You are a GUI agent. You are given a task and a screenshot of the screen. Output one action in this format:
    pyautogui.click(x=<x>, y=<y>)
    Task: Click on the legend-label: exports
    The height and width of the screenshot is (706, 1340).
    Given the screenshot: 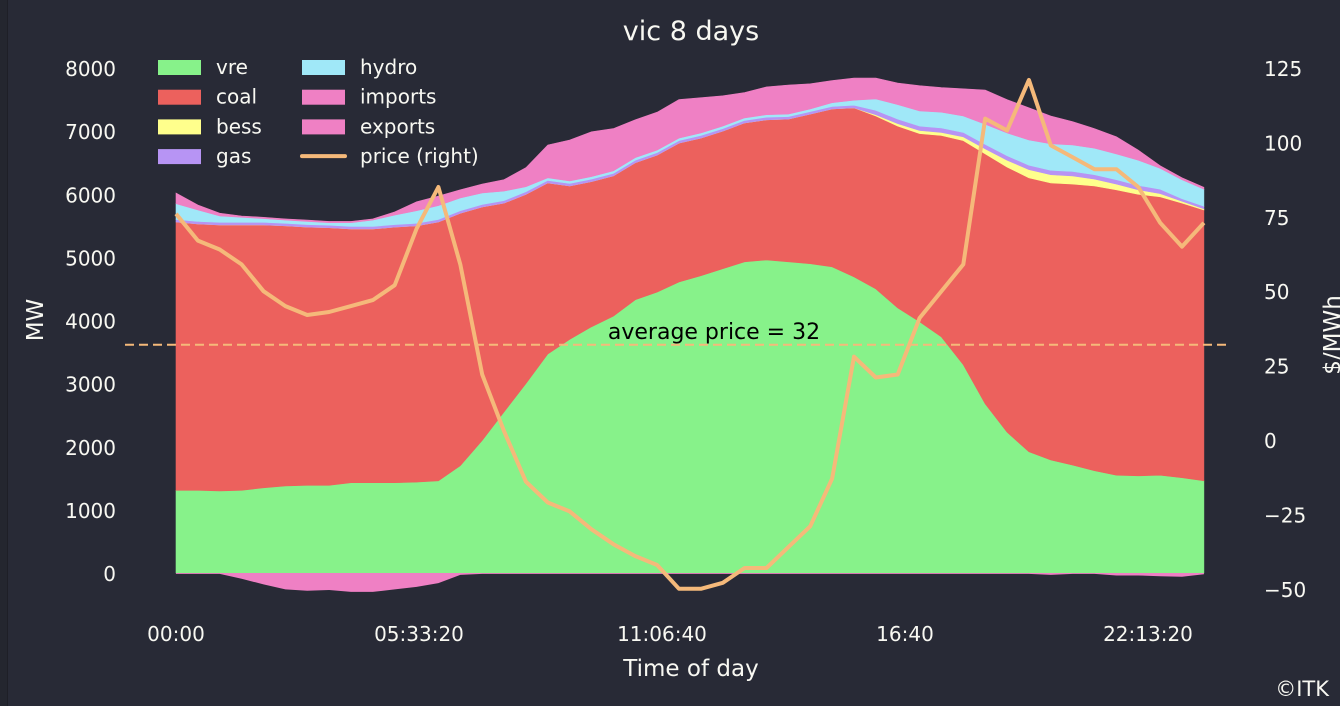 What is the action you would take?
    pyautogui.click(x=397, y=126)
    